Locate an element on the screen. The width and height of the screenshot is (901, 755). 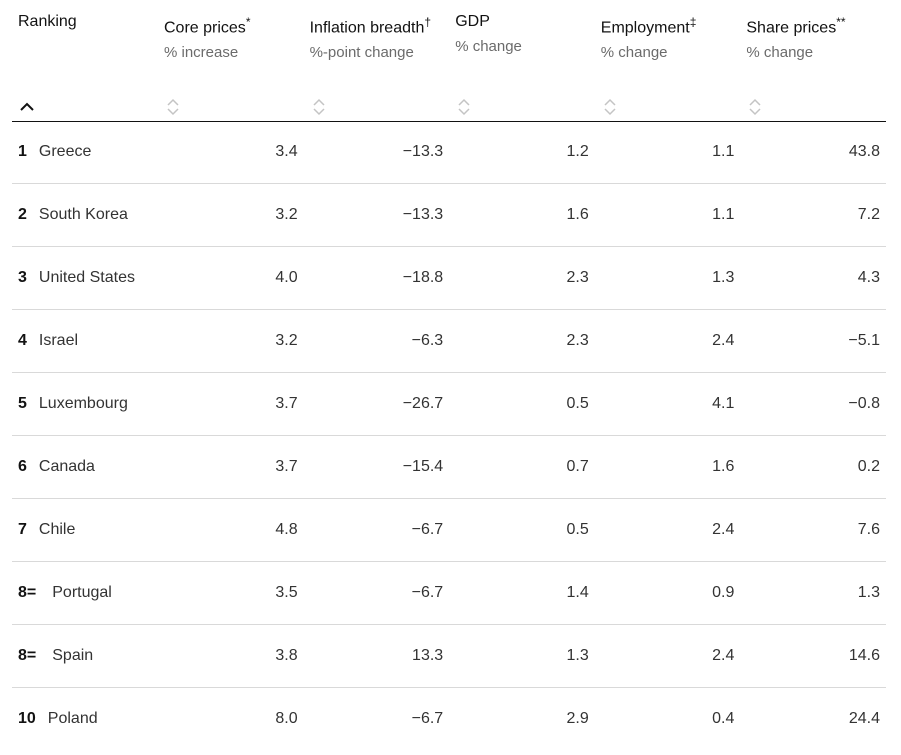
footnote-marker: ‡ is located at coordinates (693, 22).